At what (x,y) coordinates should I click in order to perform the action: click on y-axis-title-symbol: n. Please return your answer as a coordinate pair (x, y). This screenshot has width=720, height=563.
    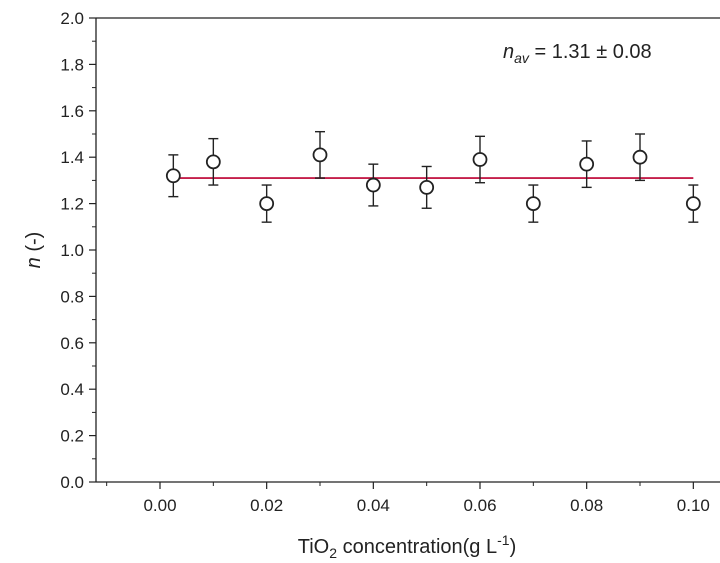
    Looking at the image, I should click on (34, 262).